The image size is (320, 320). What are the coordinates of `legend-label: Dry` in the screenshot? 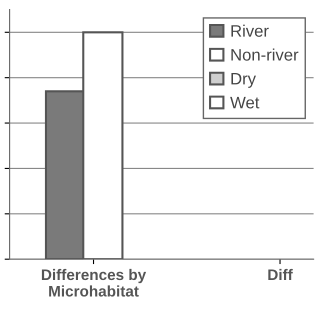 It's located at (243, 80).